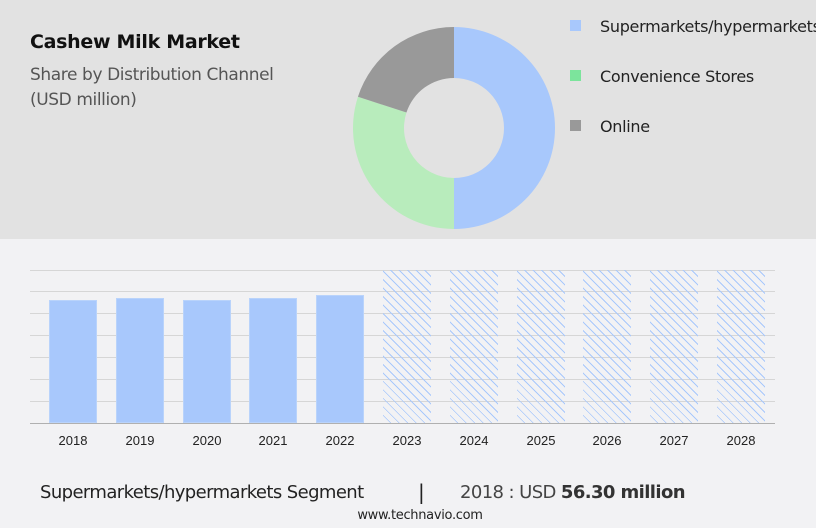 This screenshot has height=528, width=816. I want to click on donut-chart, so click(454, 128).